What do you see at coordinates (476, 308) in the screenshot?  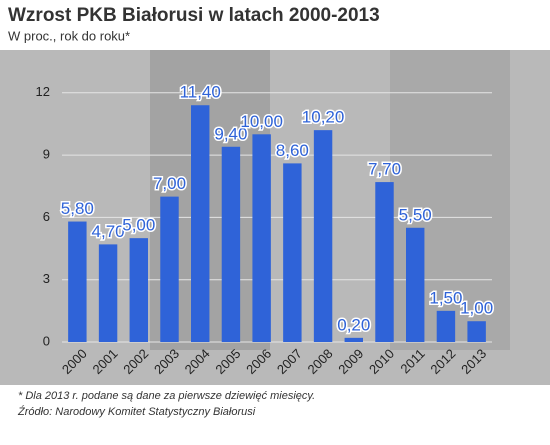 I see `value-label: 1,00` at bounding box center [476, 308].